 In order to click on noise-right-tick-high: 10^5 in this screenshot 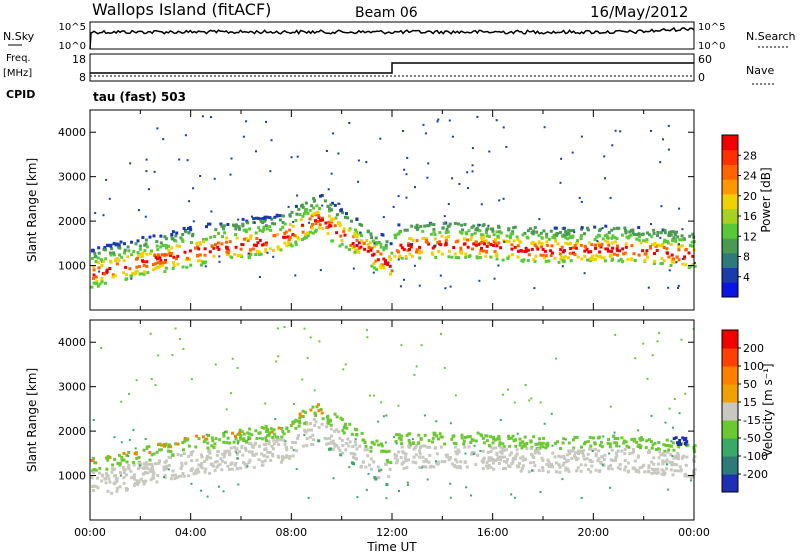, I will do `click(711, 27)`.